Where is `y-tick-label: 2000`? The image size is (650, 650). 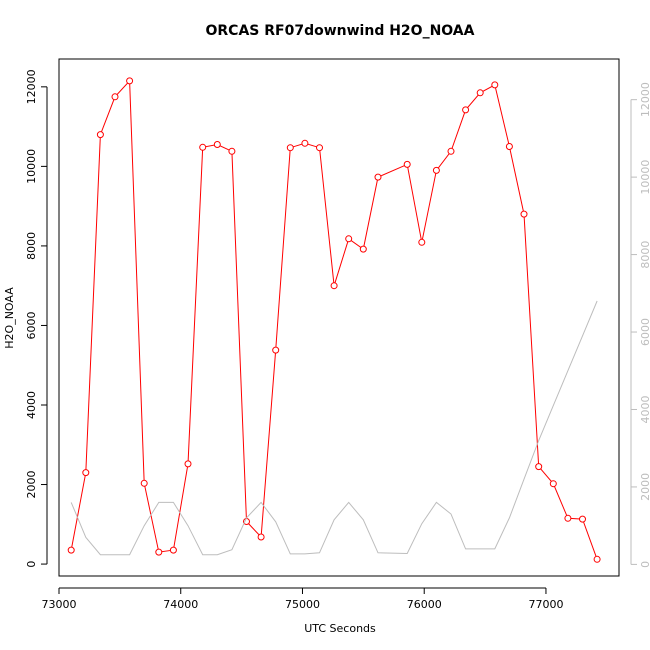
y-tick-label: 2000 is located at coordinates (31, 485).